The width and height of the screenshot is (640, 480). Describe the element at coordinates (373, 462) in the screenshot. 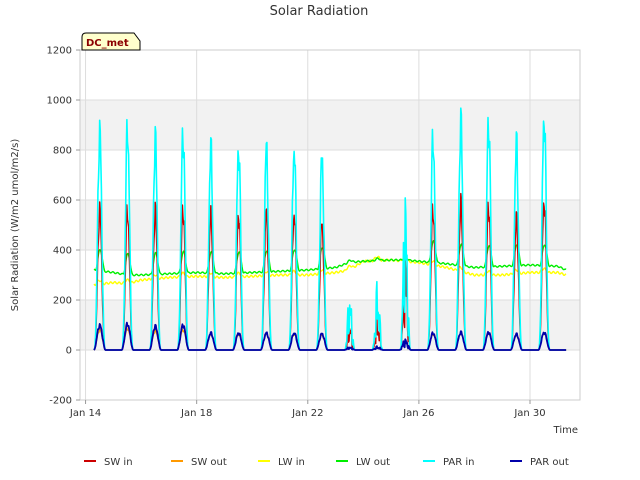

I see `legend-label: LW out` at that location.